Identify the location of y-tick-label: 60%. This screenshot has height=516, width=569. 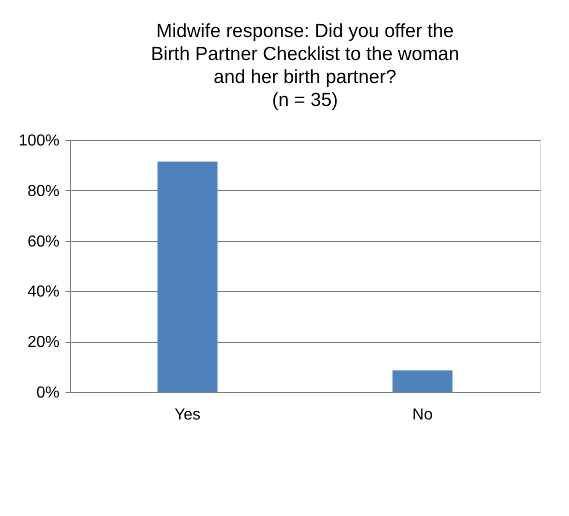
(43, 241).